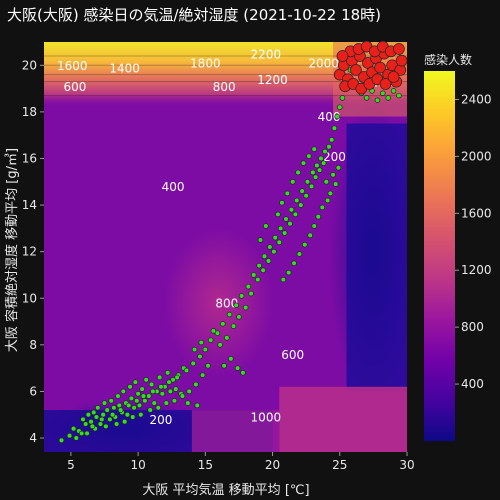 This screenshot has width=500, height=500. Describe the element at coordinates (225, 490) in the screenshot. I see `x-axis-label: 大阪 平均気温 移動平均 [℃]` at that location.